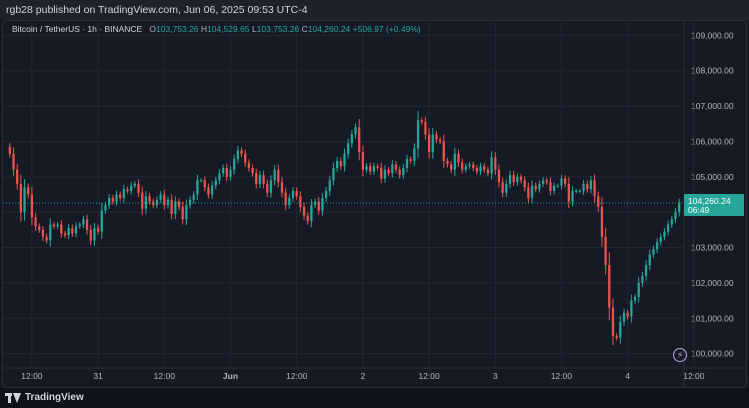 The image size is (749, 408). I want to click on bolt-icon: ⚡, so click(680, 355).